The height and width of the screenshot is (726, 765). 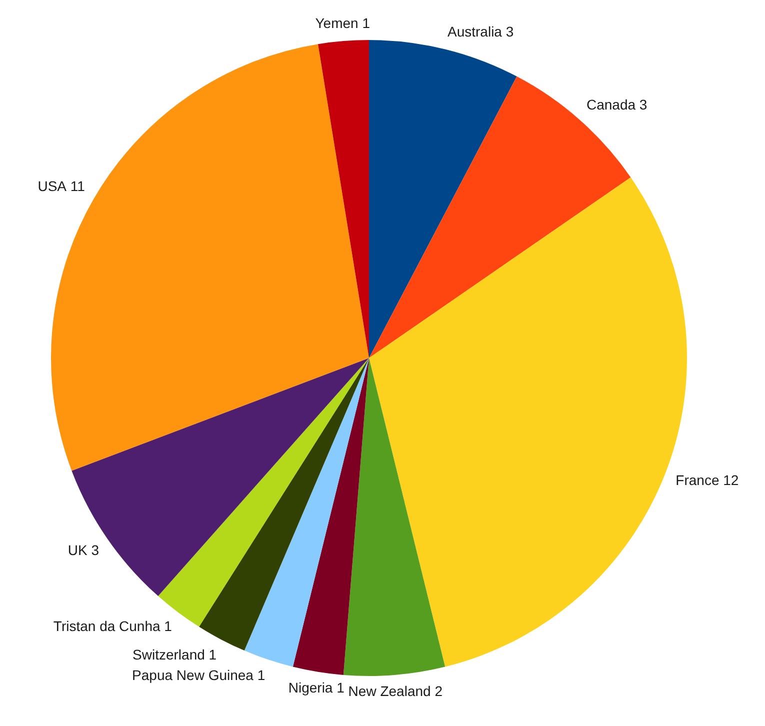 What do you see at coordinates (389, 690) in the screenshot?
I see `slice-label: New Zealand` at bounding box center [389, 690].